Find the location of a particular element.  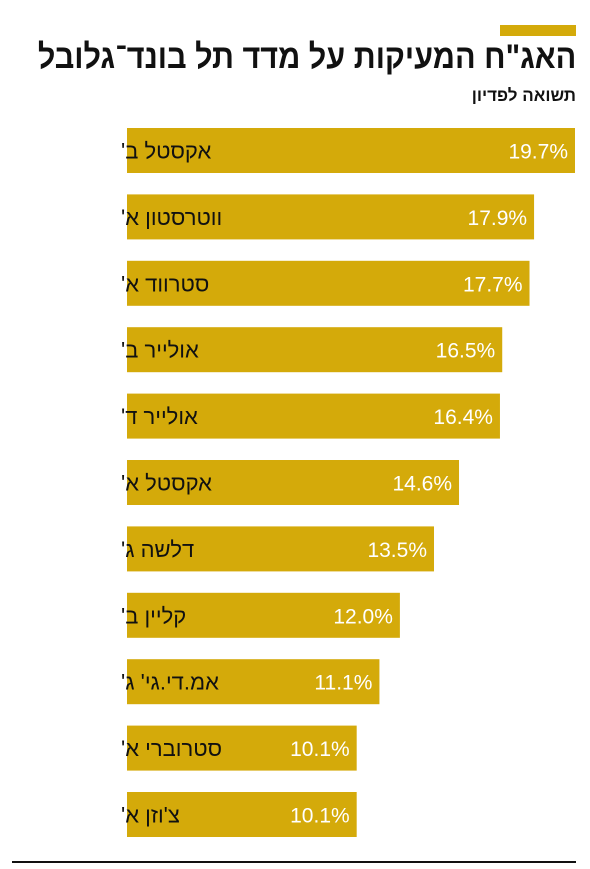

chart-subtitle: תשואה לפדיון is located at coordinates (523, 95).